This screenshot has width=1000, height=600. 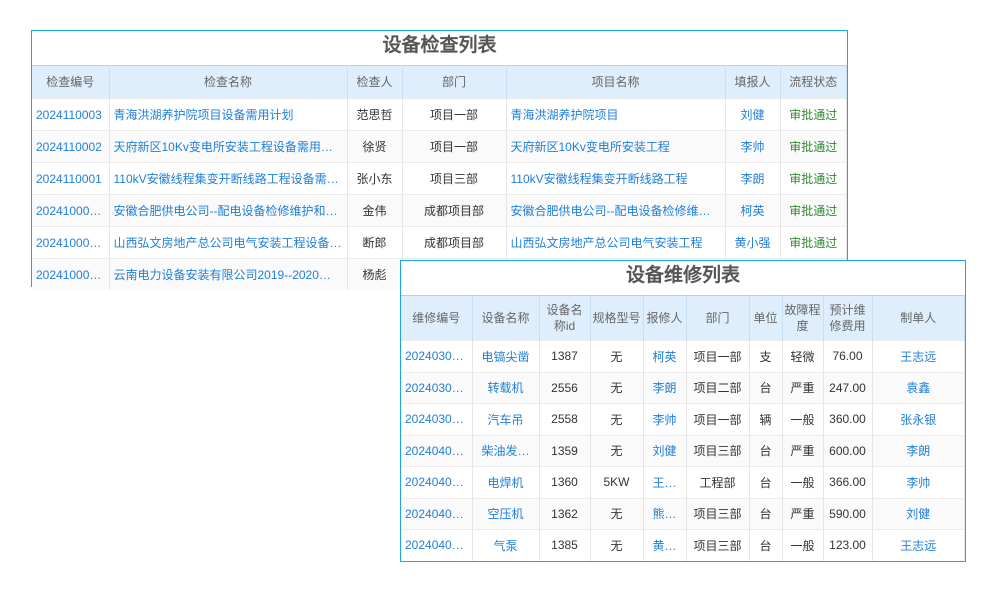 What do you see at coordinates (848, 450) in the screenshot?
I see `repair-cell: 600.00` at bounding box center [848, 450].